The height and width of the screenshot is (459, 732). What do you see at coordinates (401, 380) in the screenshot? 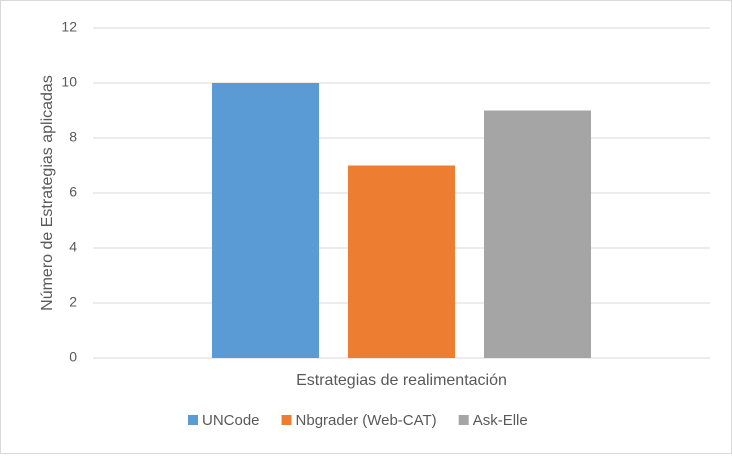
I see `x-tick-label: Estrategias de realimentación` at bounding box center [401, 380].